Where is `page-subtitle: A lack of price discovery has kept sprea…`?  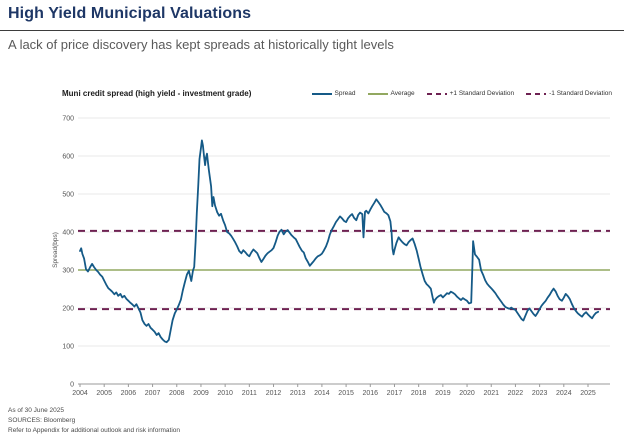 page-subtitle: A lack of price discovery has kept sprea… is located at coordinates (201, 44).